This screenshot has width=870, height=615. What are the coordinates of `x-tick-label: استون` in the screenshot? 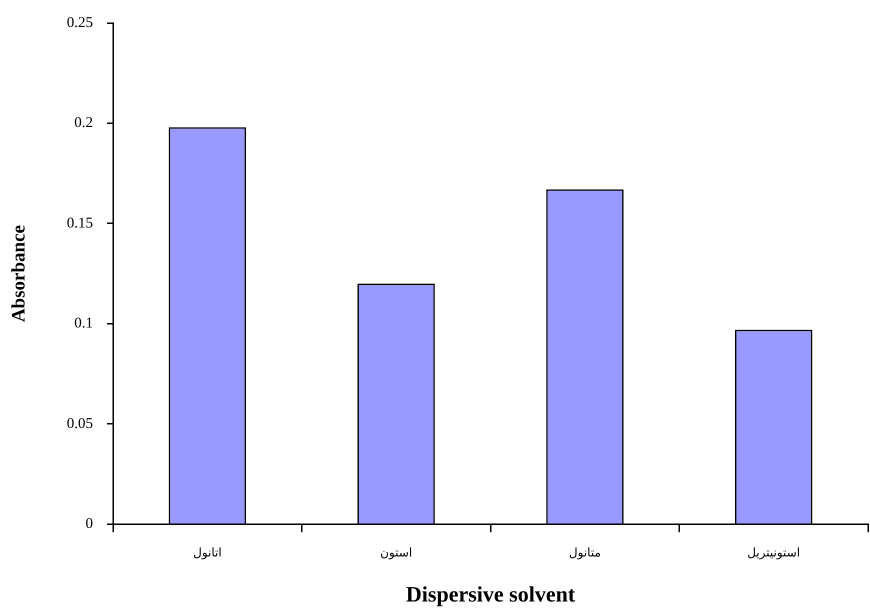 It's located at (396, 553).